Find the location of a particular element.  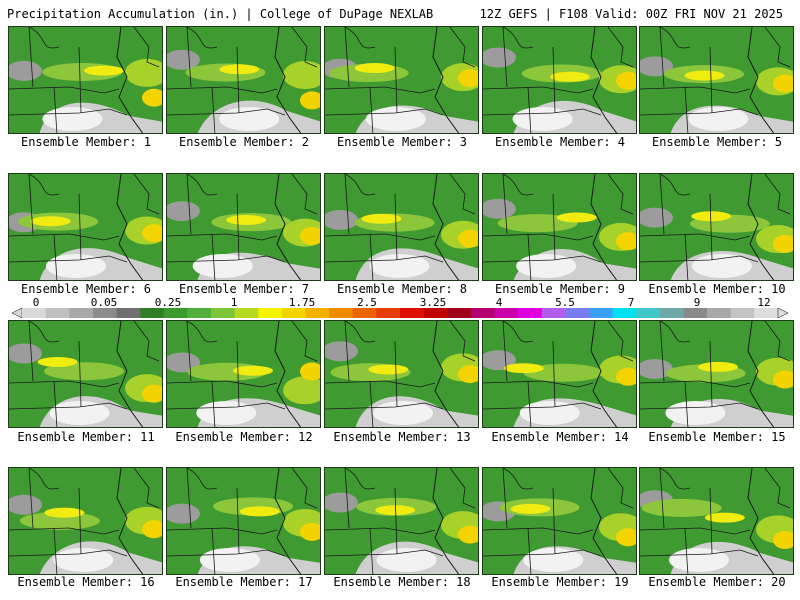

ensemble-member-label: Ensemble Member: 5 is located at coordinates (717, 142).